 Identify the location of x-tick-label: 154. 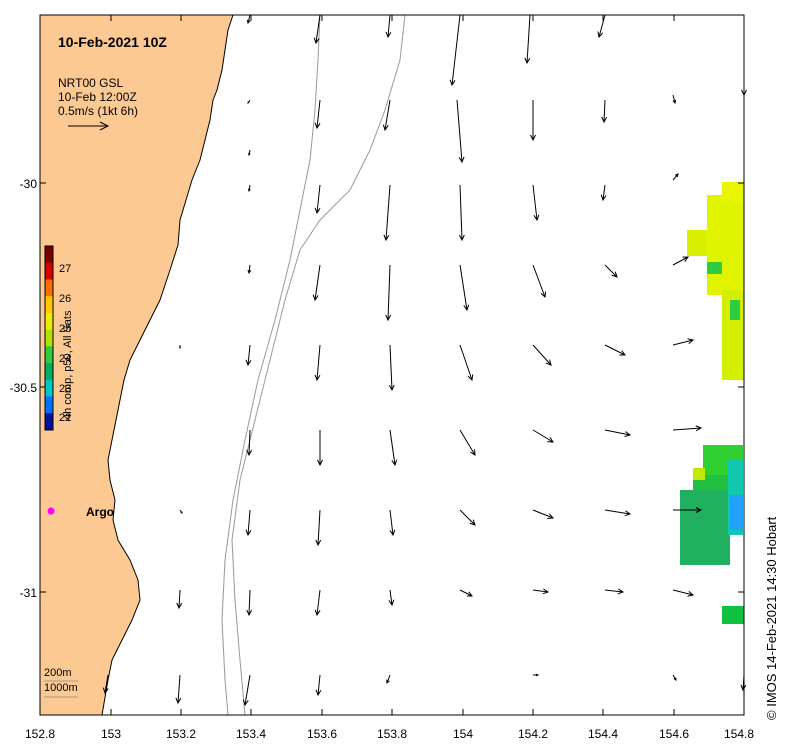
(463, 734).